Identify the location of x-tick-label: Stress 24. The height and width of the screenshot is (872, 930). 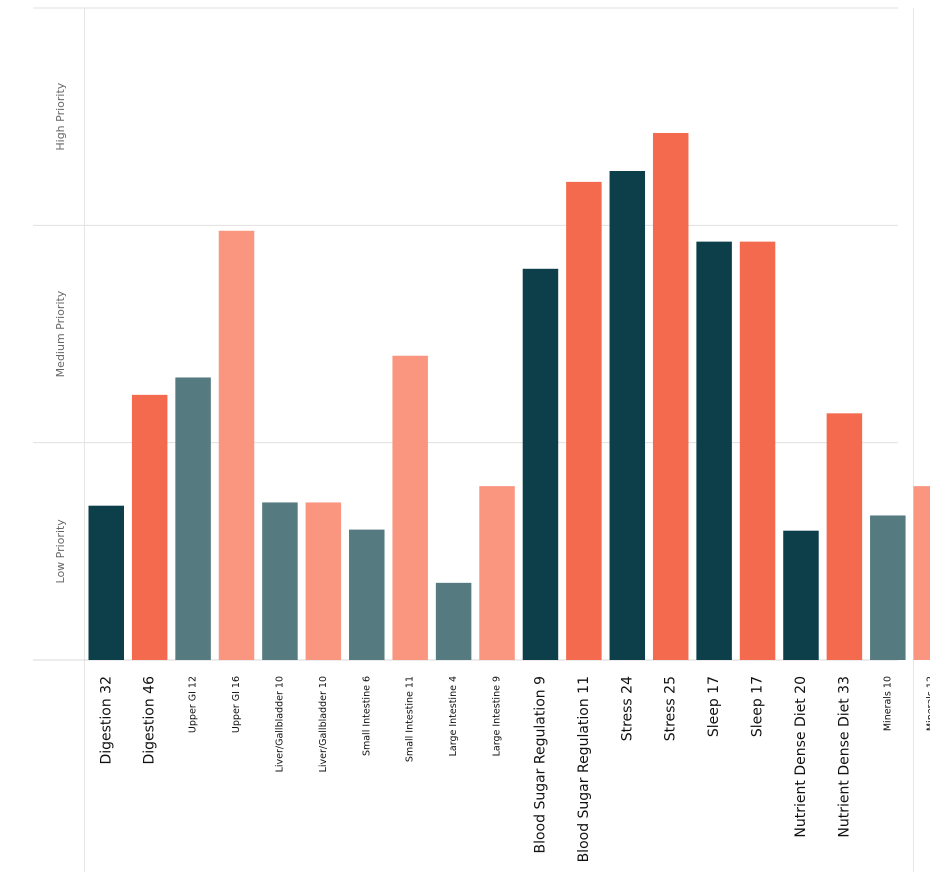
(627, 708).